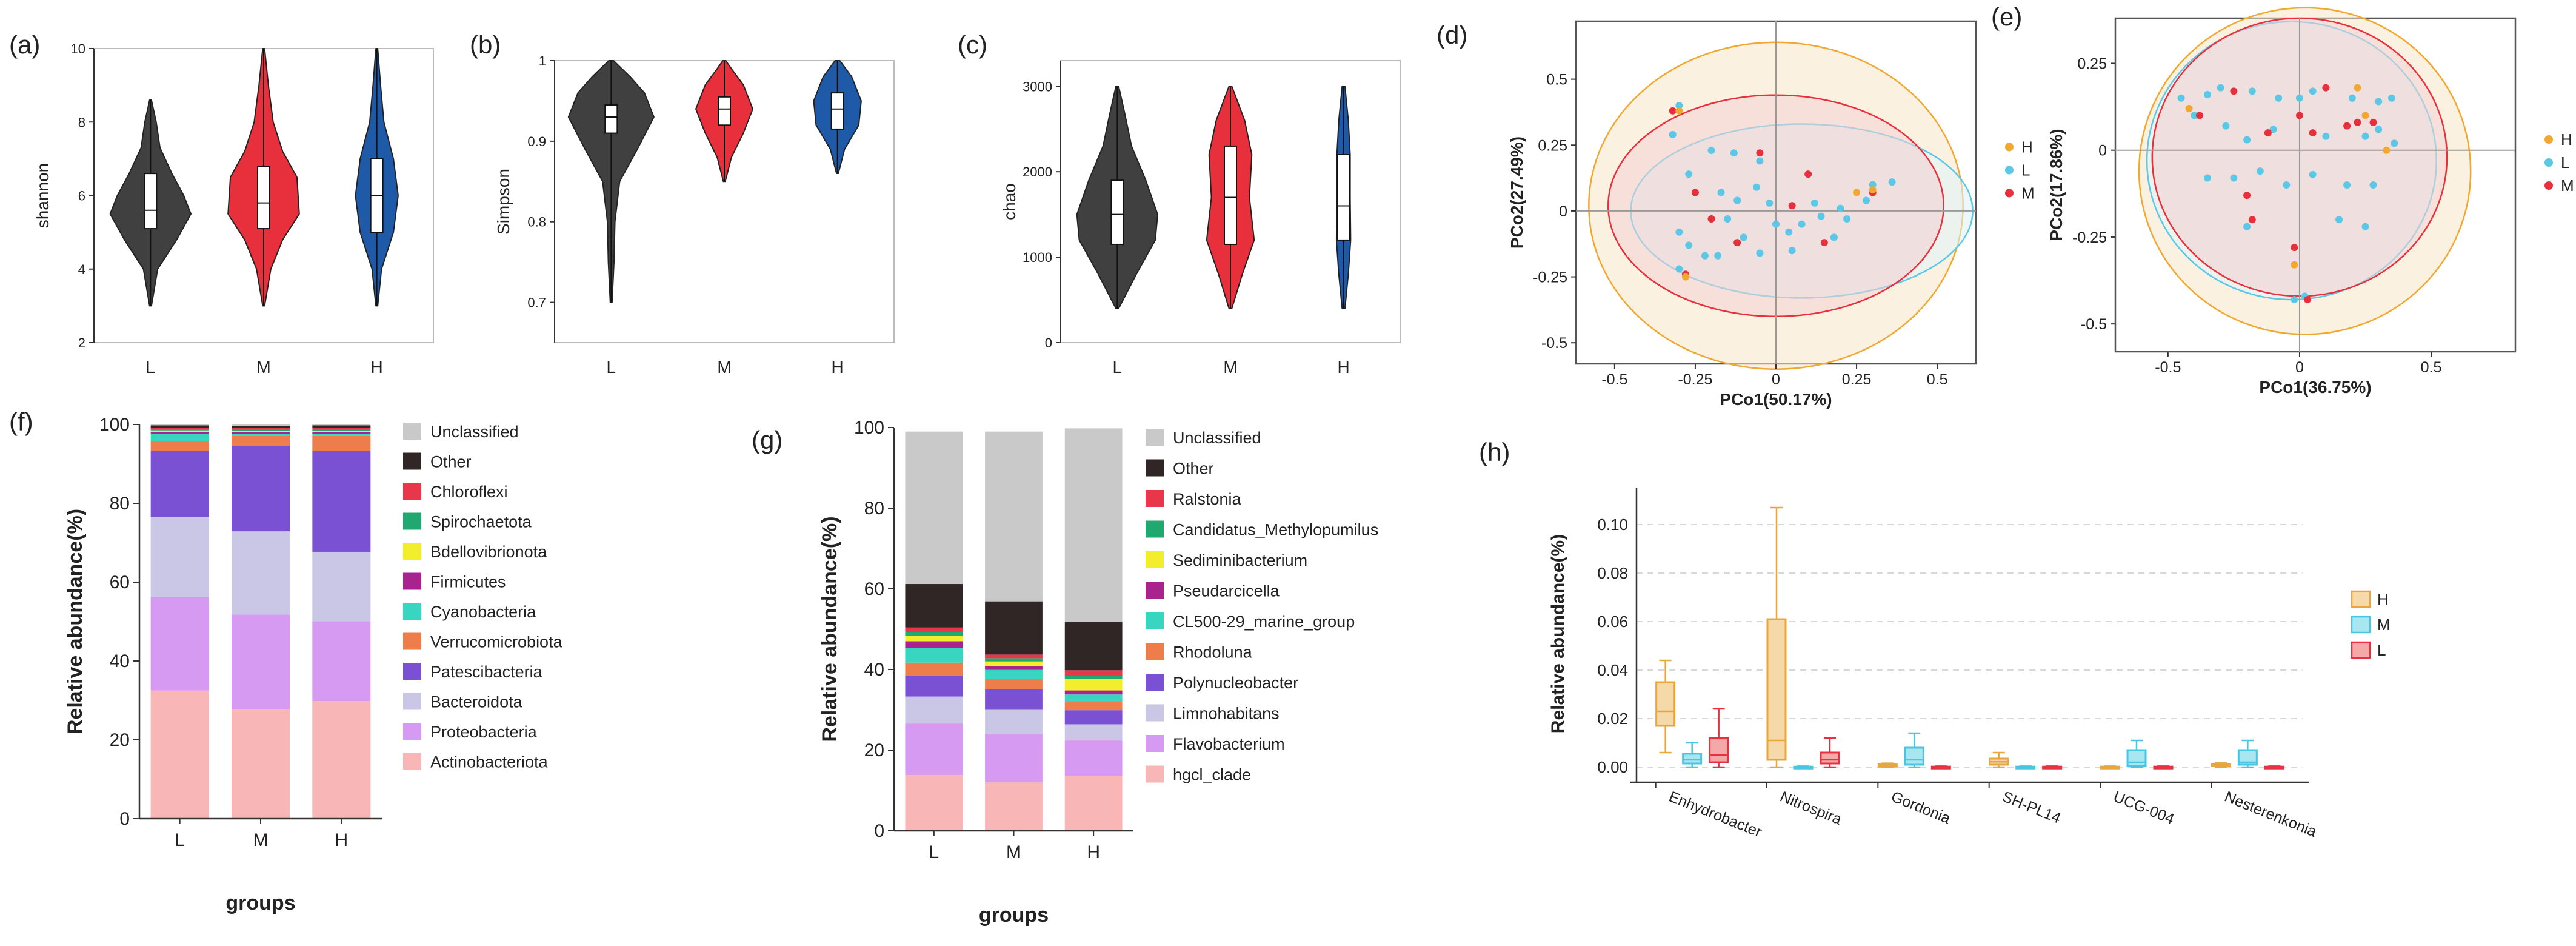 The image size is (2576, 946). I want to click on legend-label-Bacteroidota: Bacteroidota, so click(477, 702).